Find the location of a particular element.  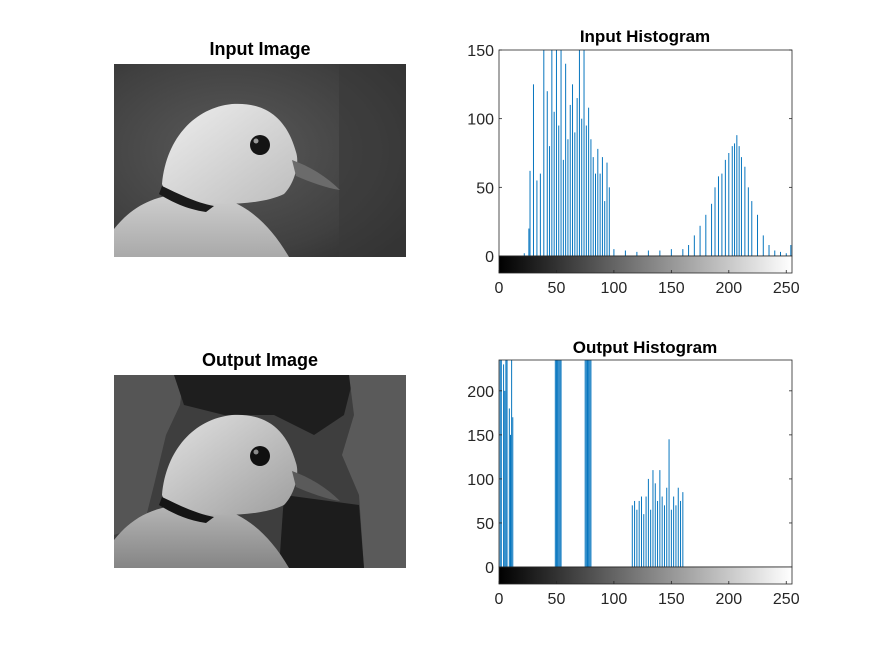

output-hist-xtick-label: 100 is located at coordinates (614, 599).